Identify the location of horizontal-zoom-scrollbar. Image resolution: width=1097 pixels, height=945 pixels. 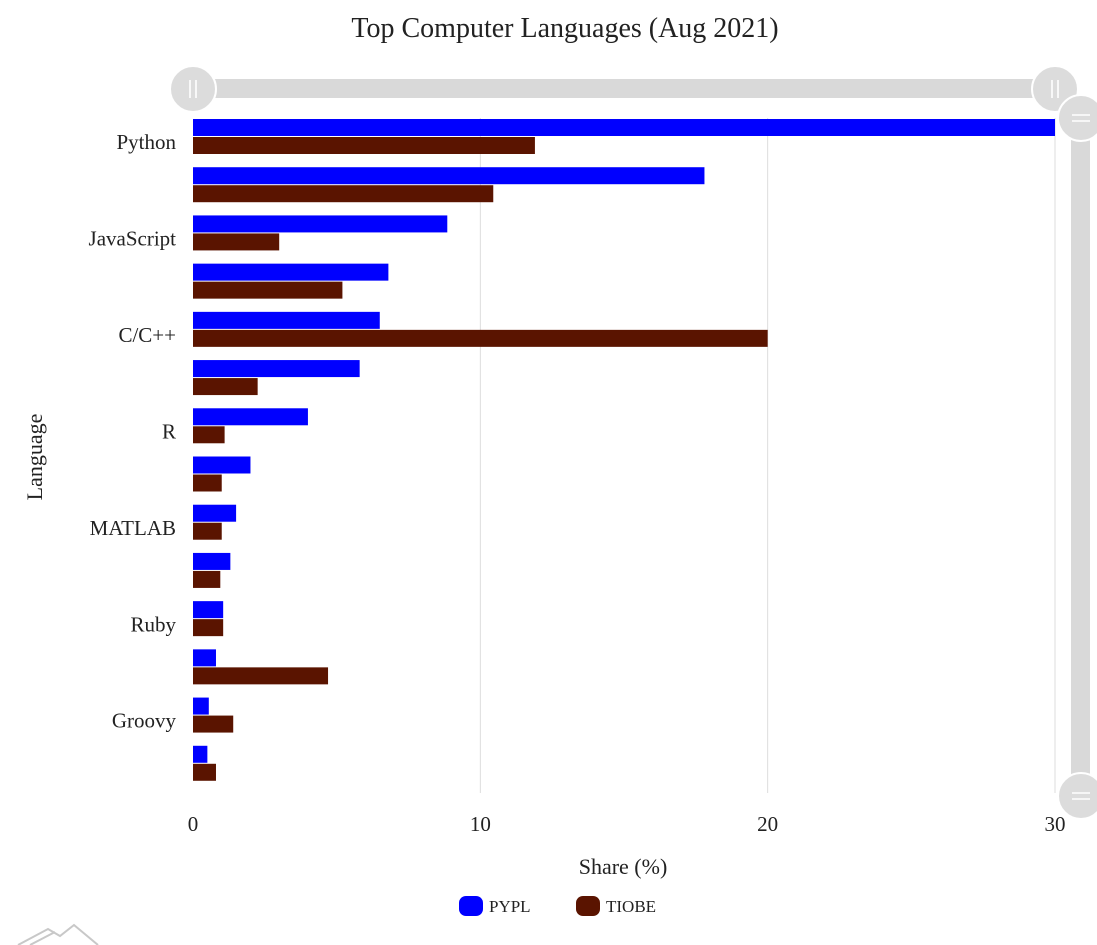
(624, 89).